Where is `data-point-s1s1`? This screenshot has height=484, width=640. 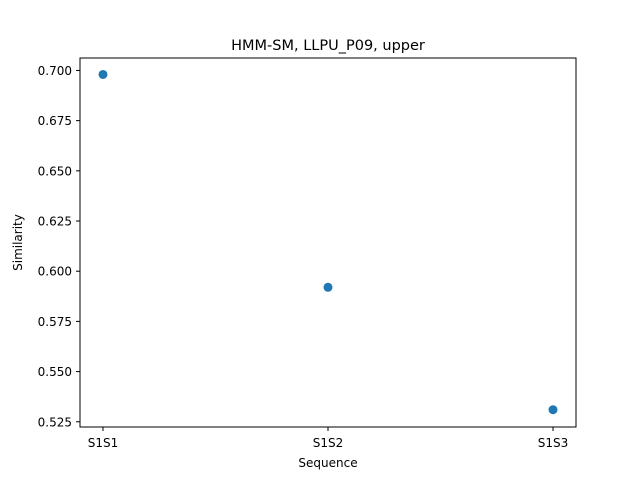 data-point-s1s1 is located at coordinates (103, 74).